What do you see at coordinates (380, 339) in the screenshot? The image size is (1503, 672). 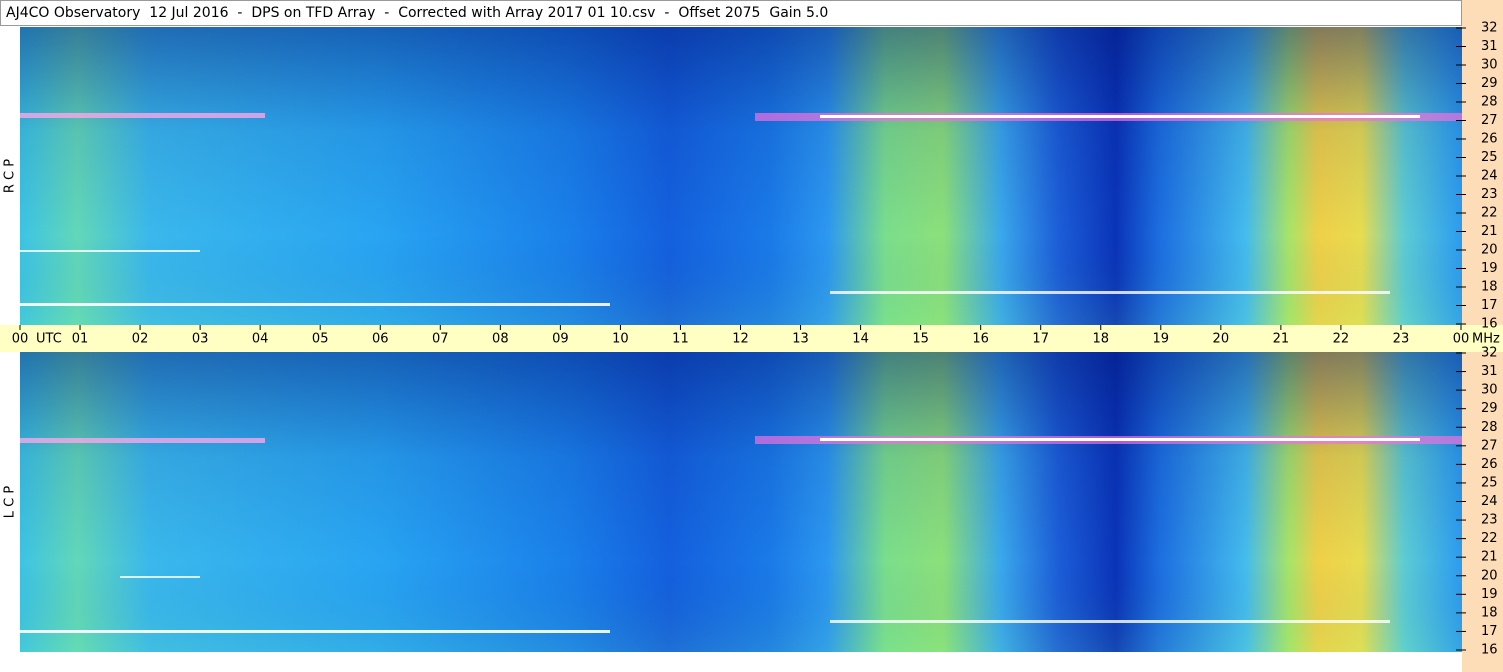 I see `time-label: 06` at bounding box center [380, 339].